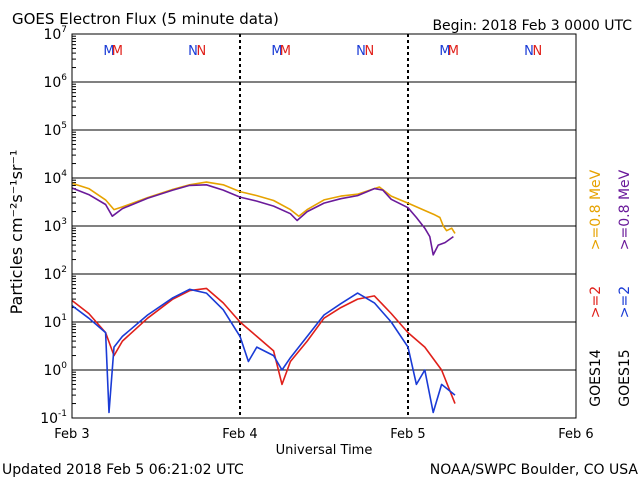  Describe the element at coordinates (324, 450) in the screenshot. I see `x-axis-label: Universal Time` at that location.